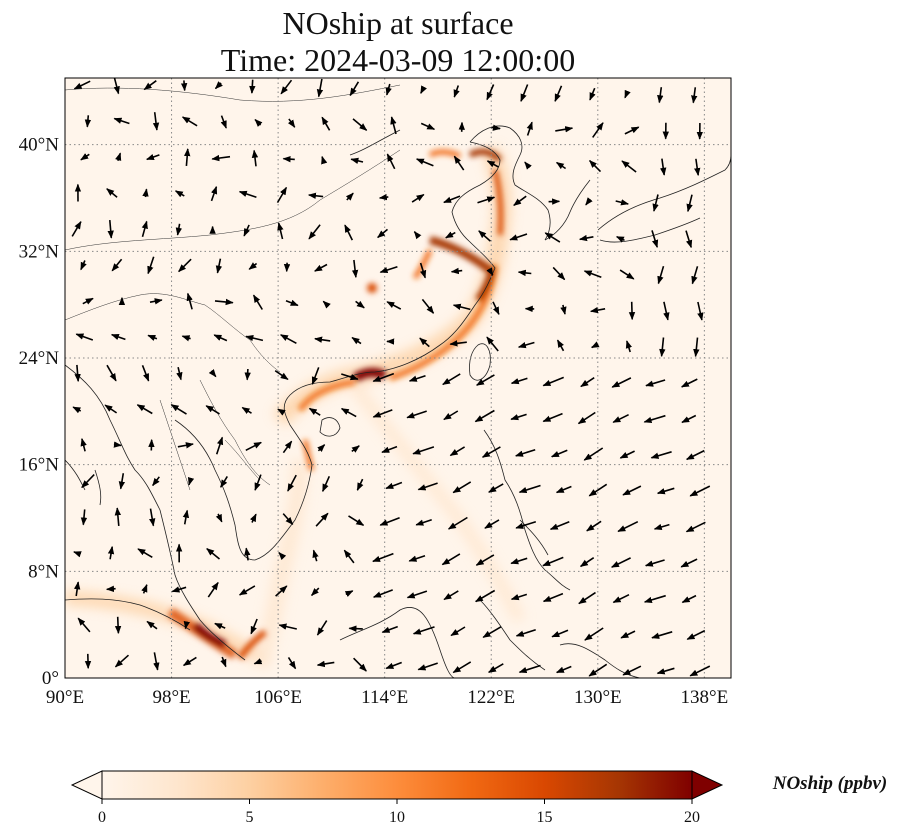 The width and height of the screenshot is (904, 836). What do you see at coordinates (692, 817) in the screenshot?
I see `colorbar-tick-label: 20` at bounding box center [692, 817].